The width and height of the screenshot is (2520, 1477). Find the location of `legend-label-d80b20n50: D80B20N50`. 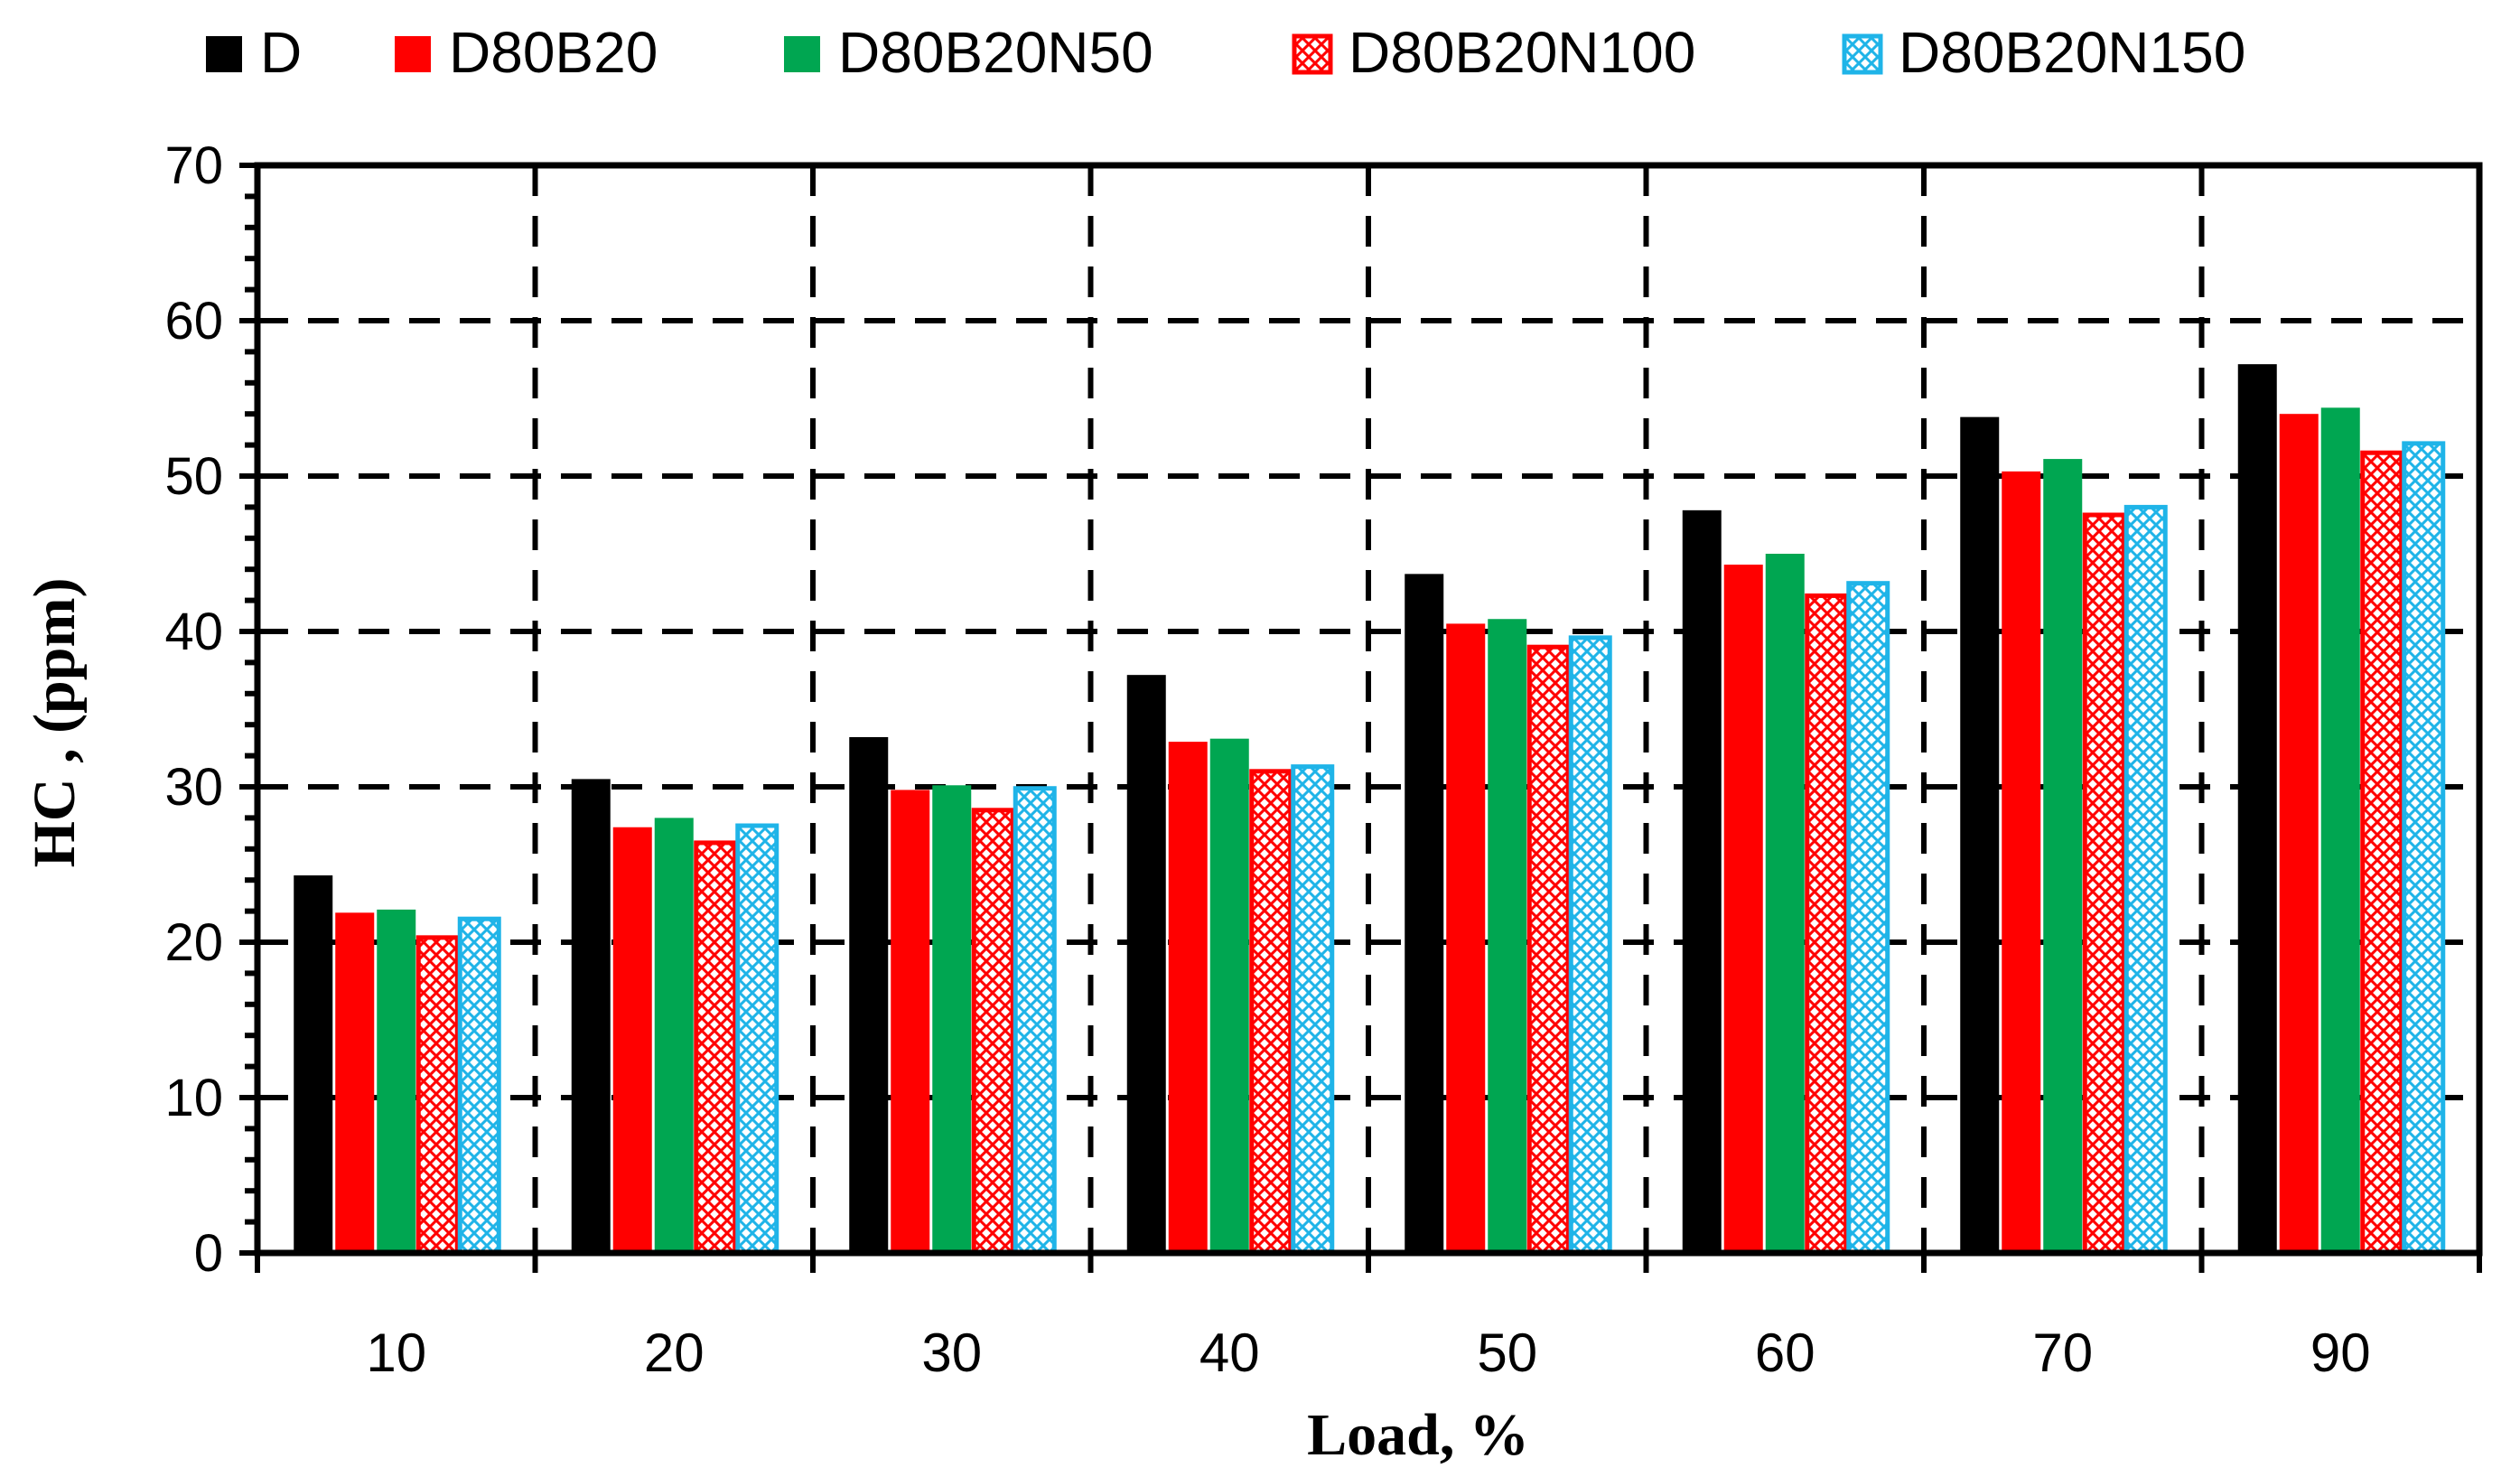

legend-label-d80b20n50: D80B20N50 is located at coordinates (996, 53).